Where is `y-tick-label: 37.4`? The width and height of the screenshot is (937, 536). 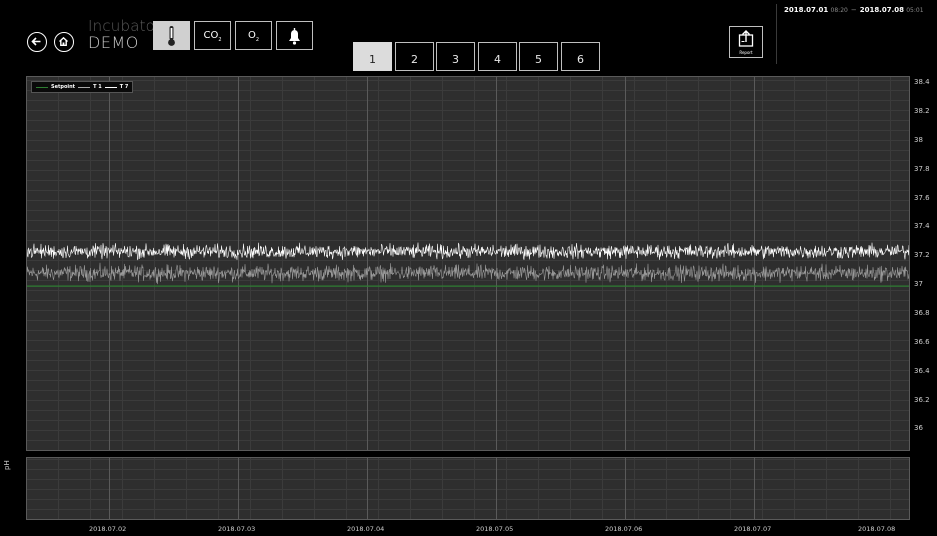 y-tick-label: 37.4 is located at coordinates (922, 226).